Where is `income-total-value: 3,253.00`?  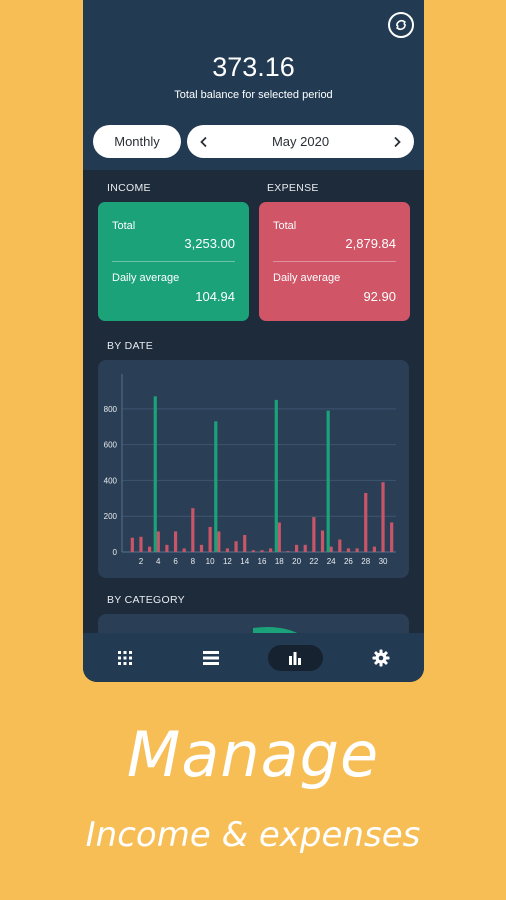 income-total-value: 3,253.00 is located at coordinates (209, 243).